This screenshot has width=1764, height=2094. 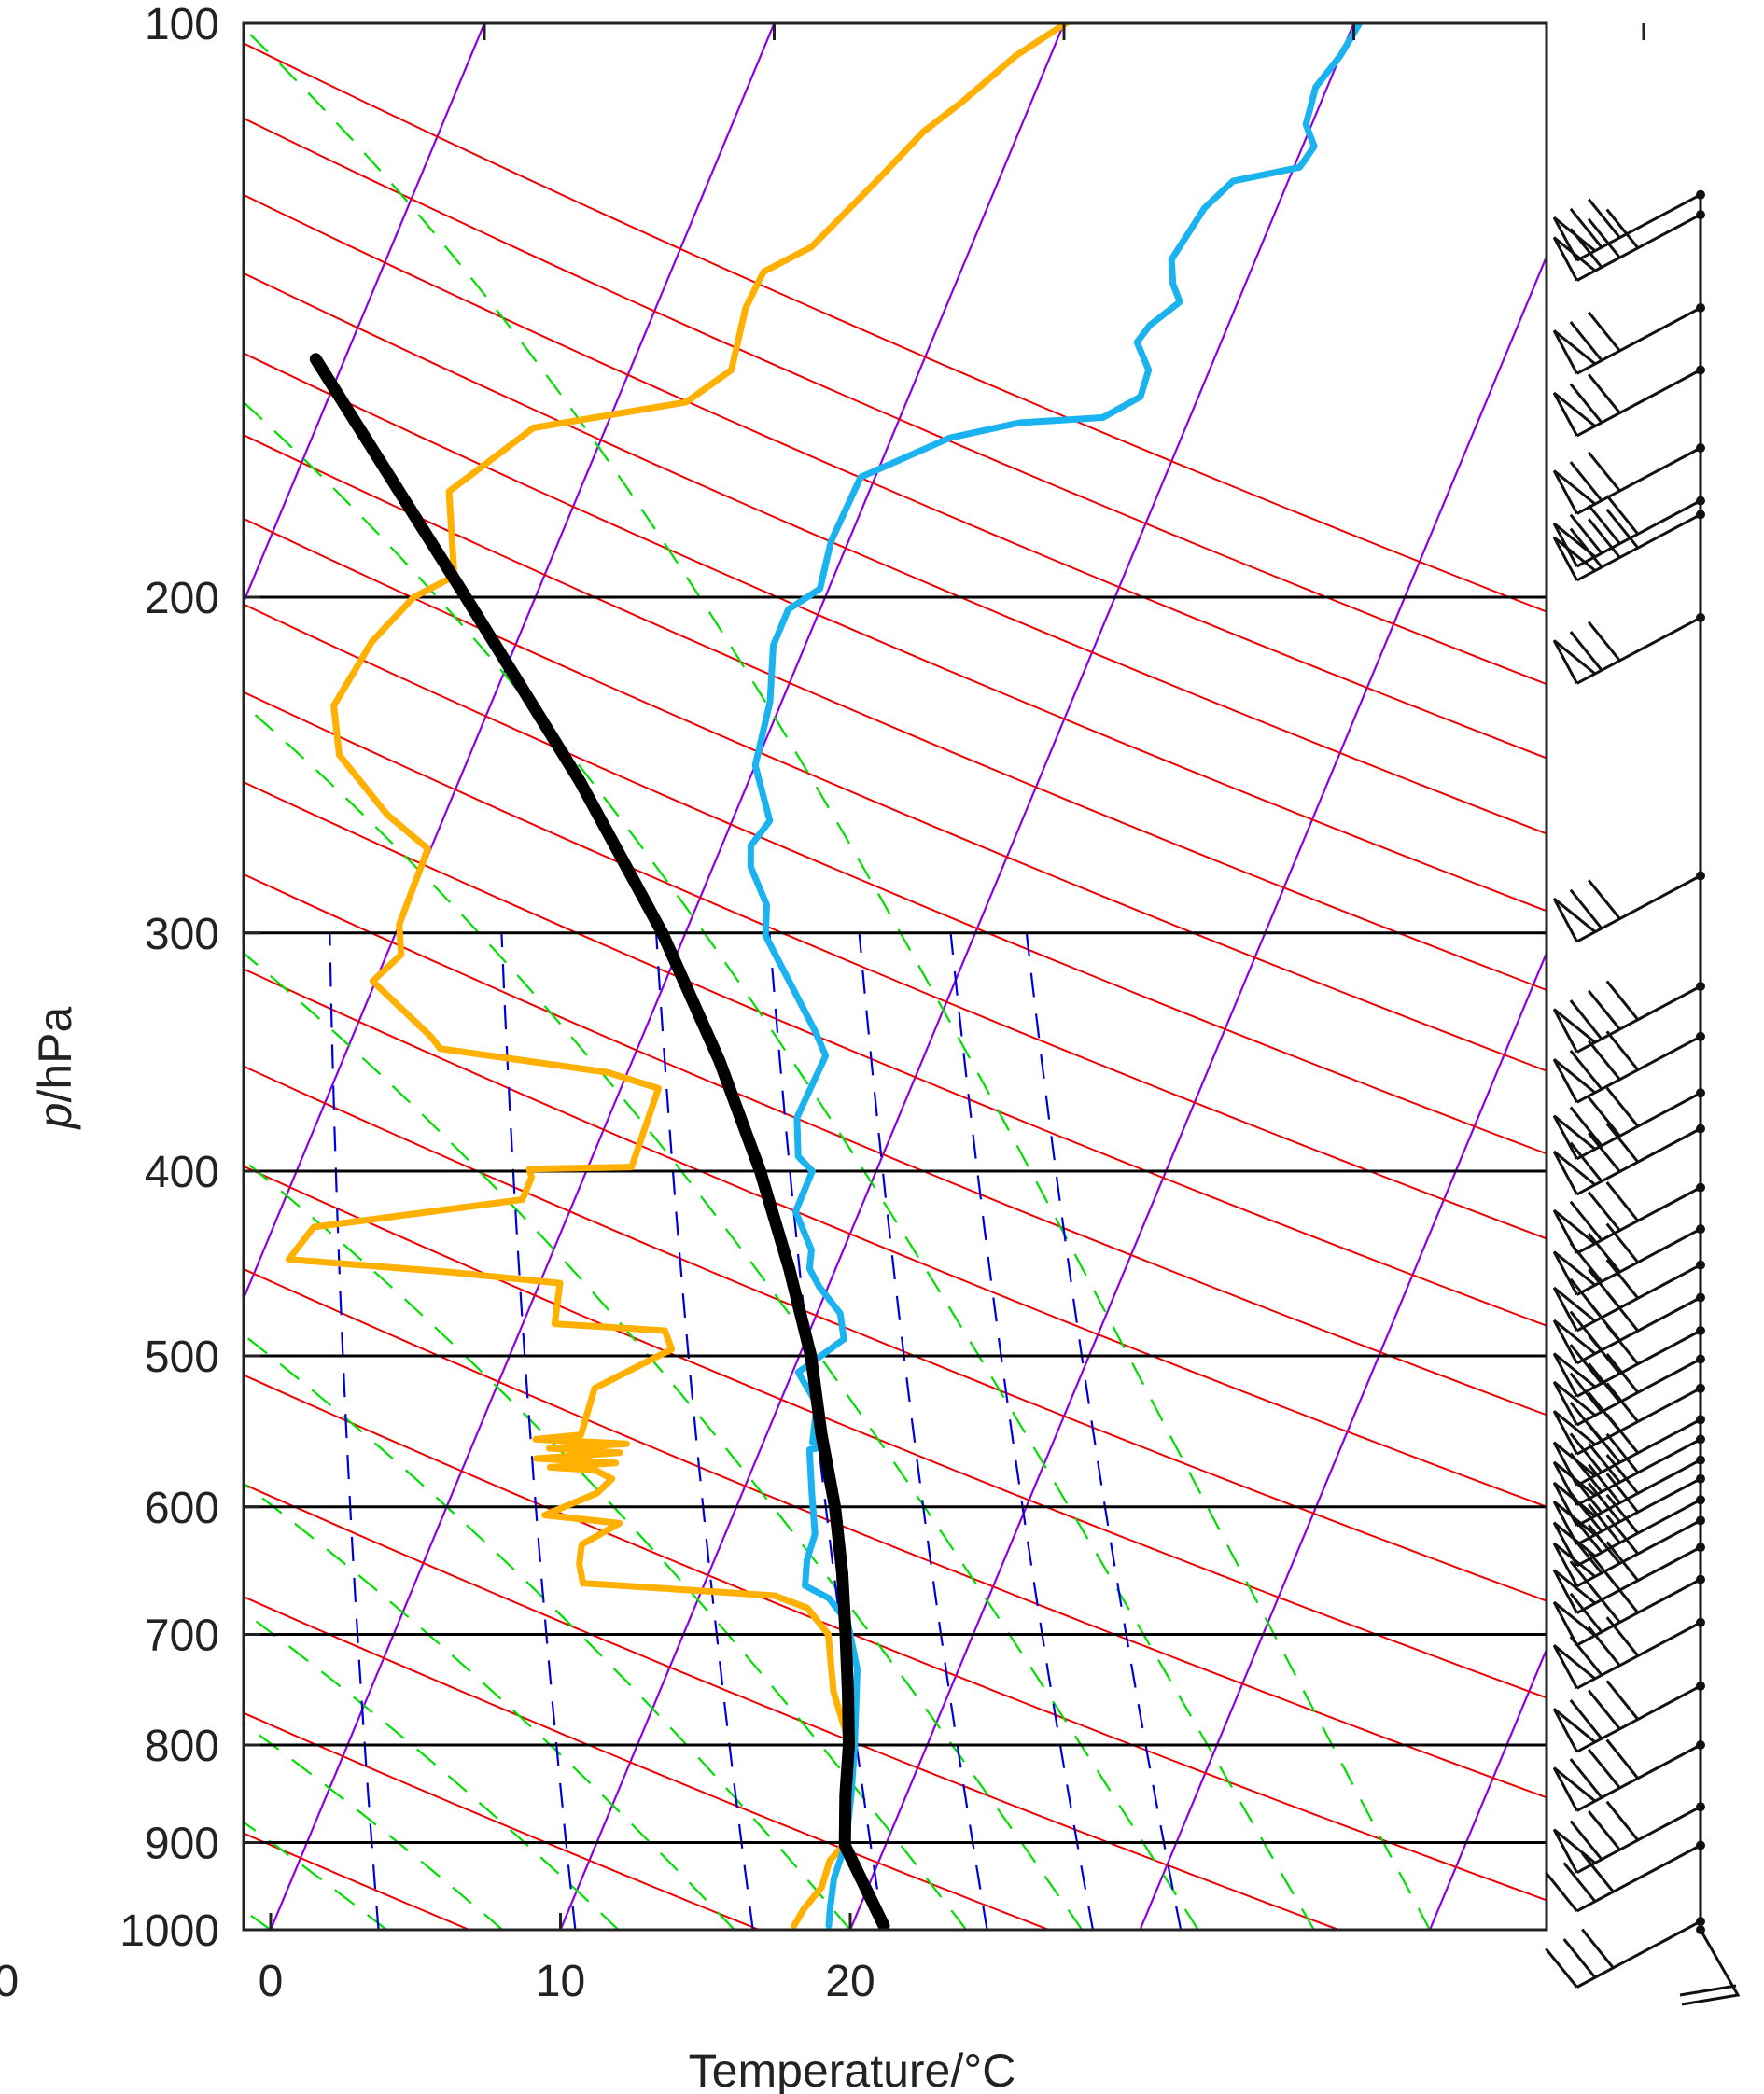 What do you see at coordinates (1733, 985) in the screenshot?
I see `isotherm-line` at bounding box center [1733, 985].